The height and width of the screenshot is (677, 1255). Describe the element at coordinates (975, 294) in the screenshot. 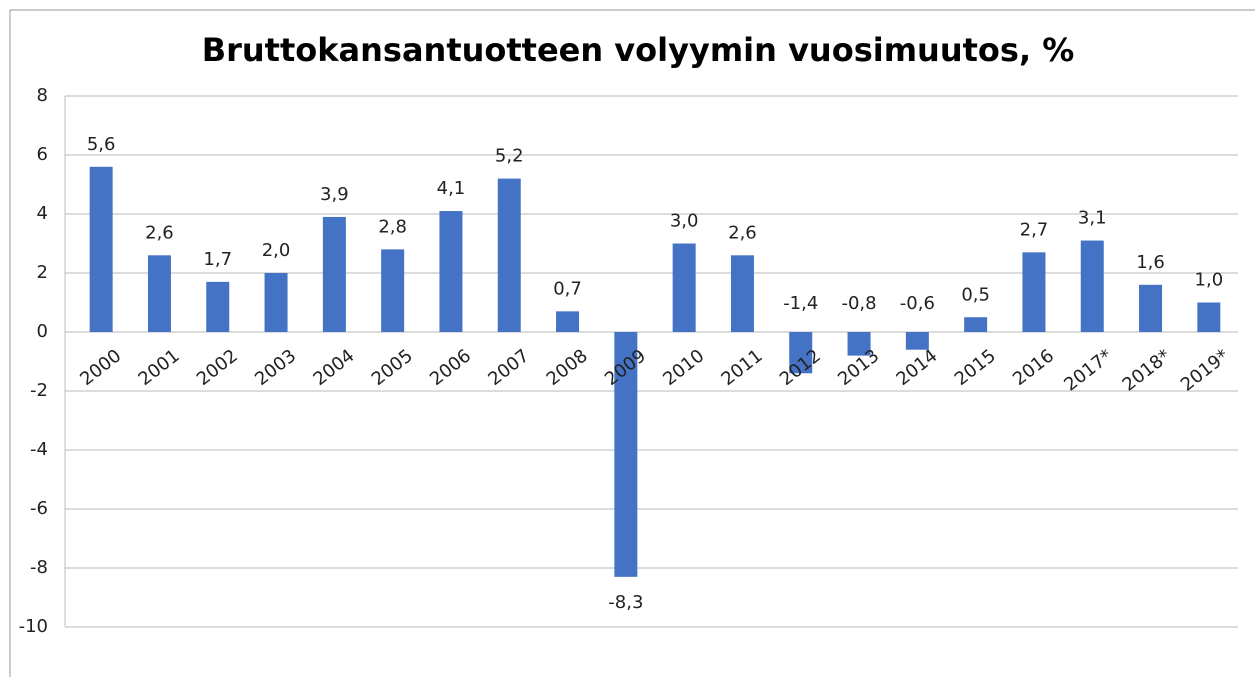

I see `value-label: 0,5` at that location.